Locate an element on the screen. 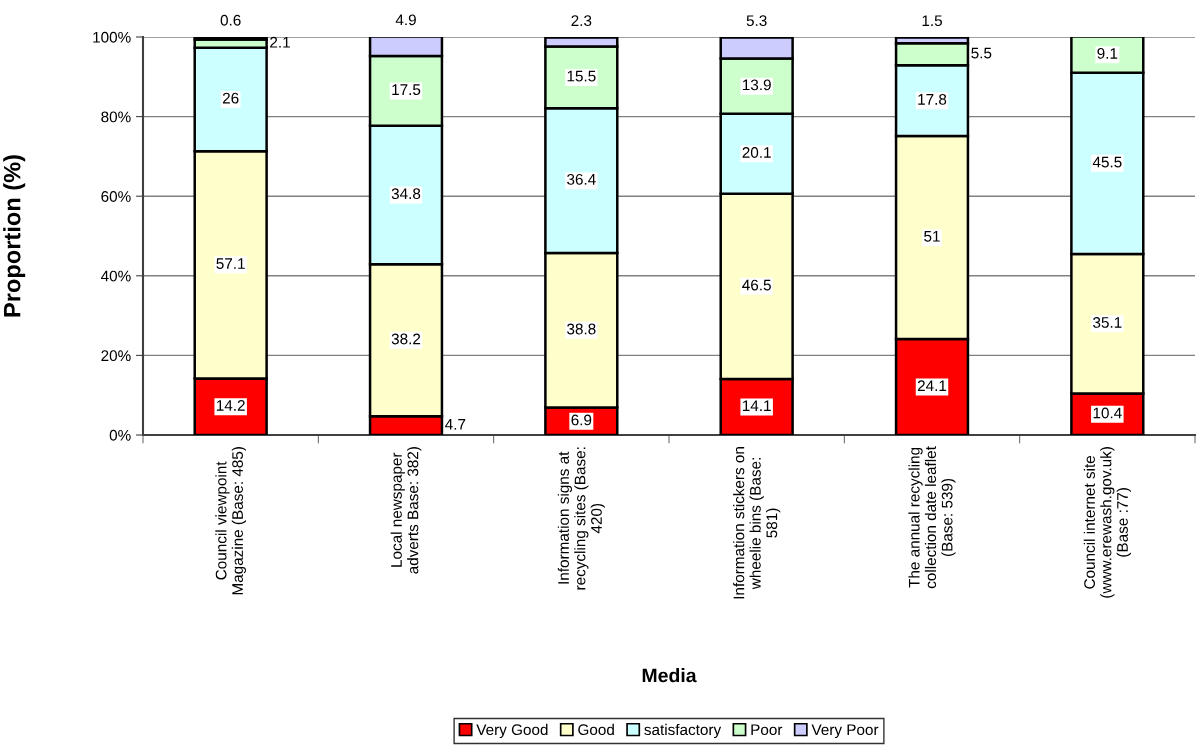 This screenshot has height=745, width=1197. data-label: 5.5 is located at coordinates (981, 53).